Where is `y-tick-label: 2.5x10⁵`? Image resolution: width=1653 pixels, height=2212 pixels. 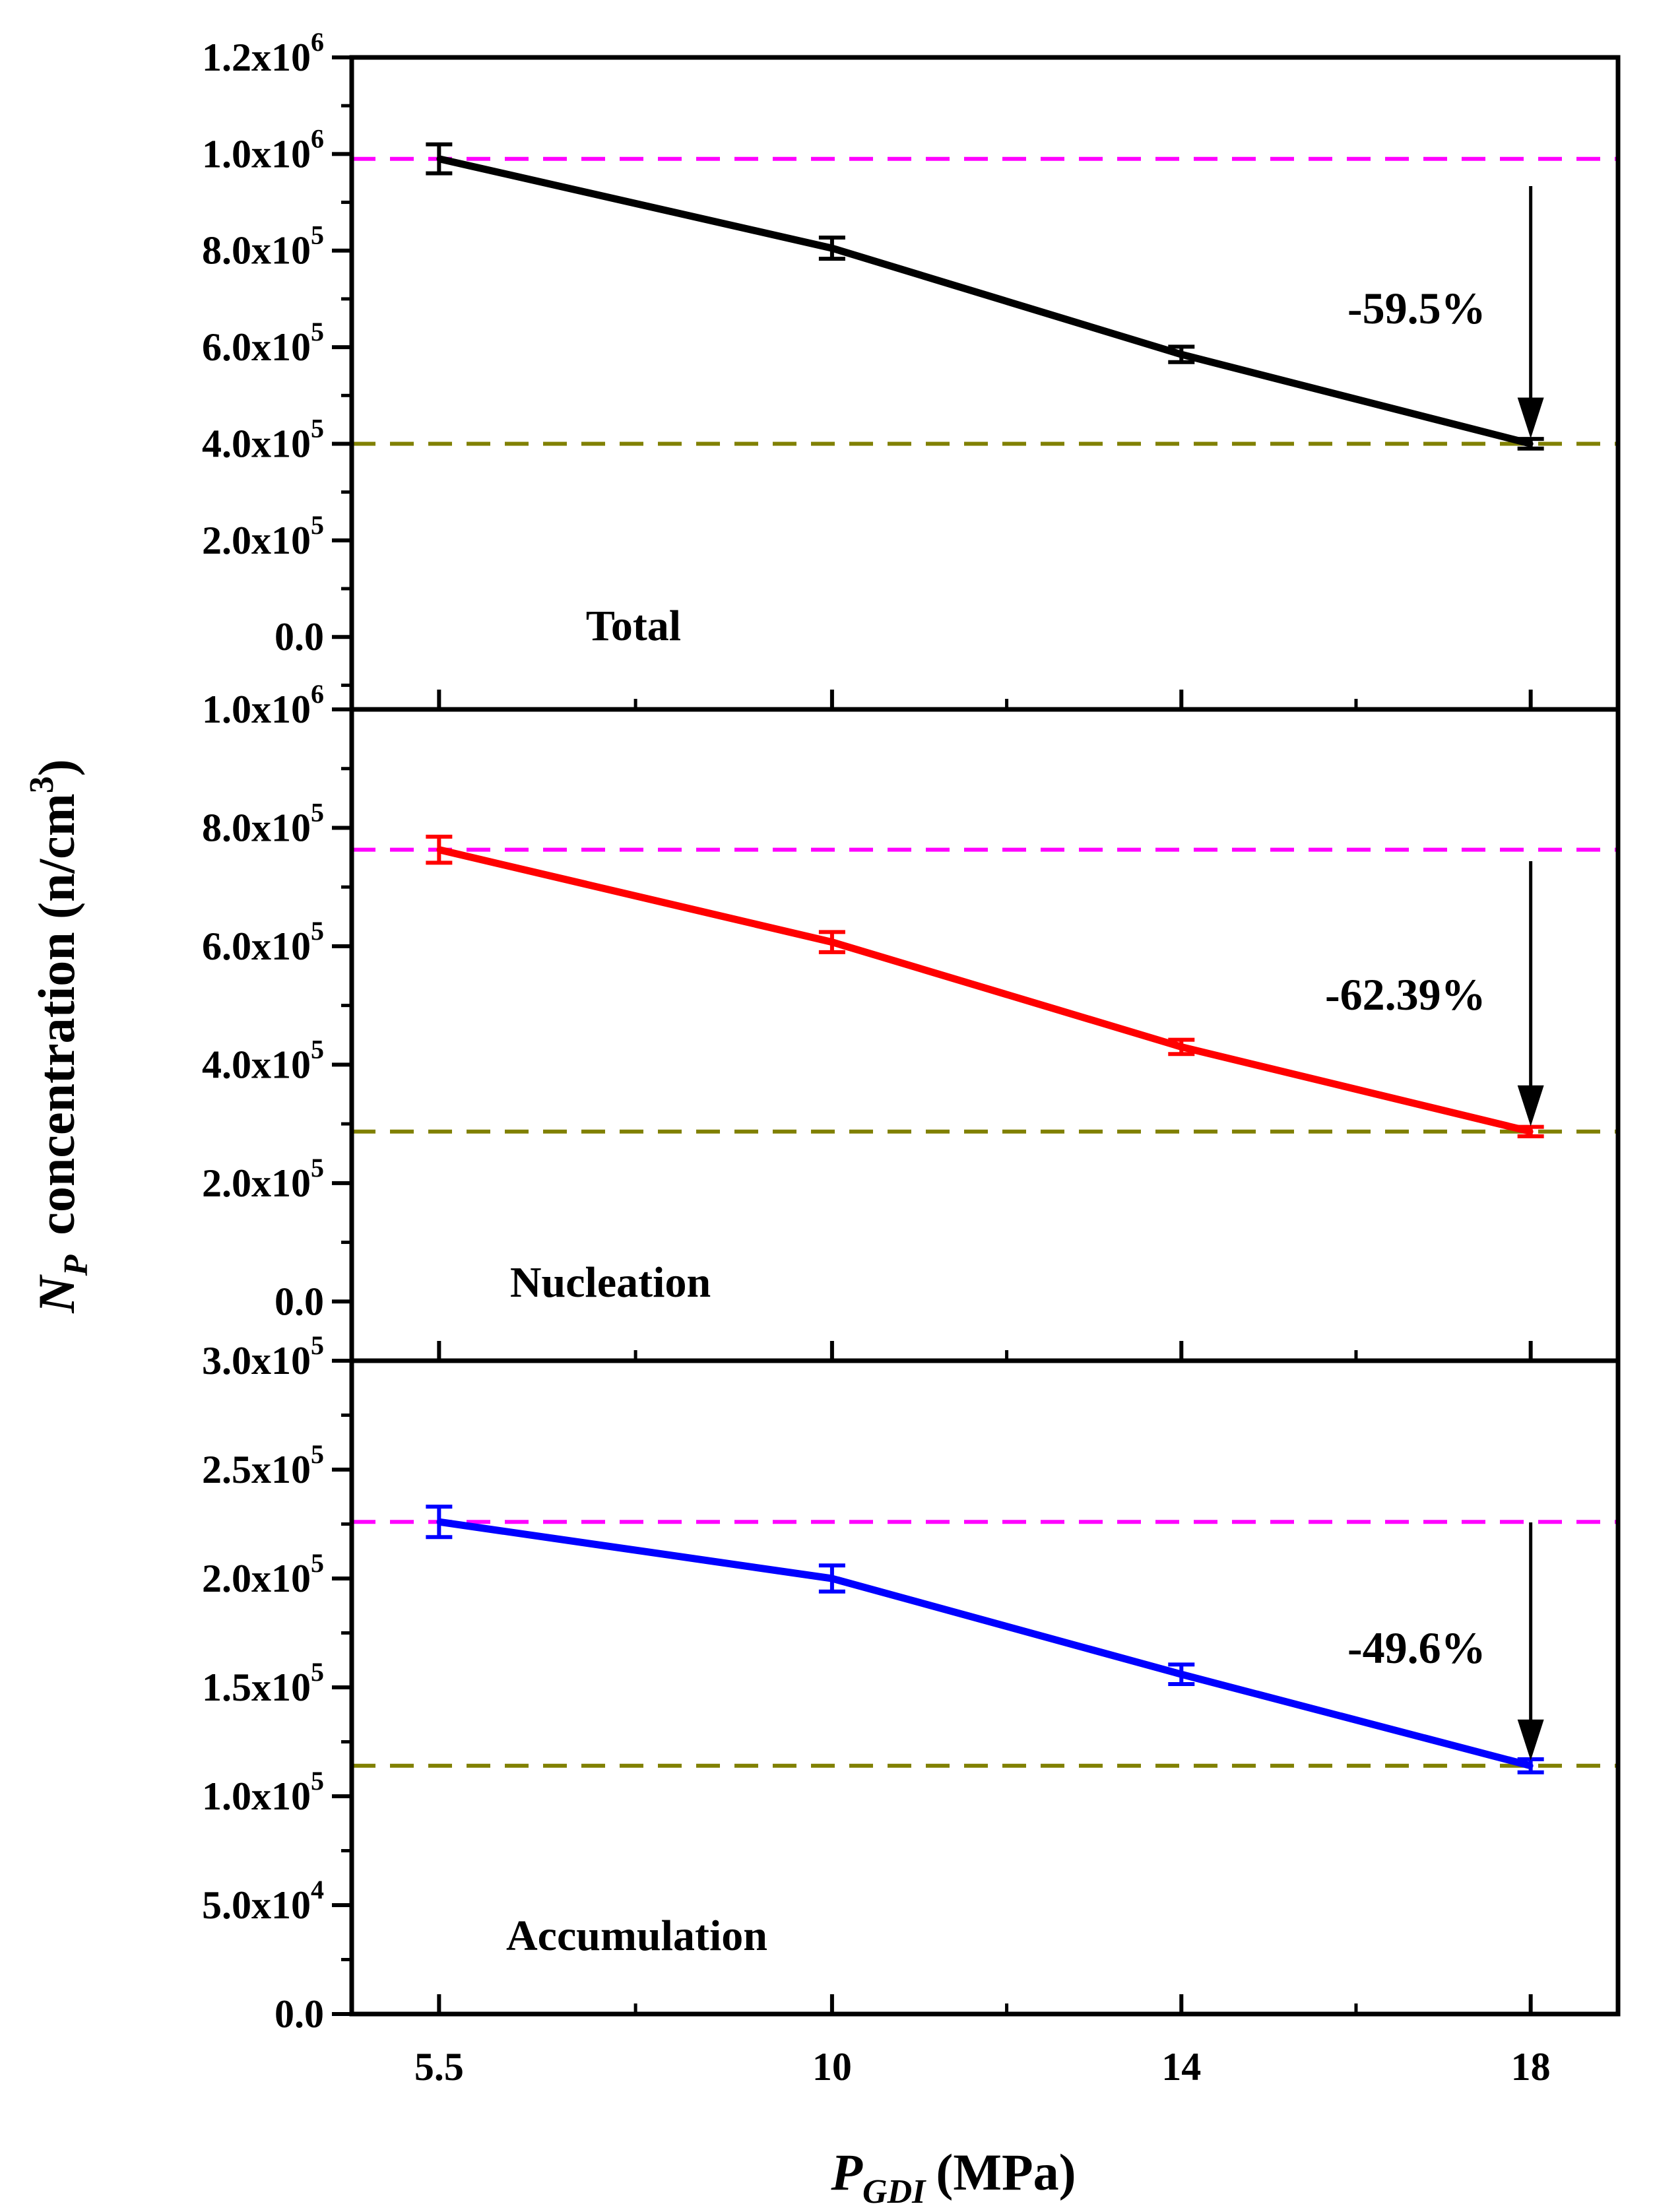
y-tick-label: 2.5x10⁵ is located at coordinates (263, 1465).